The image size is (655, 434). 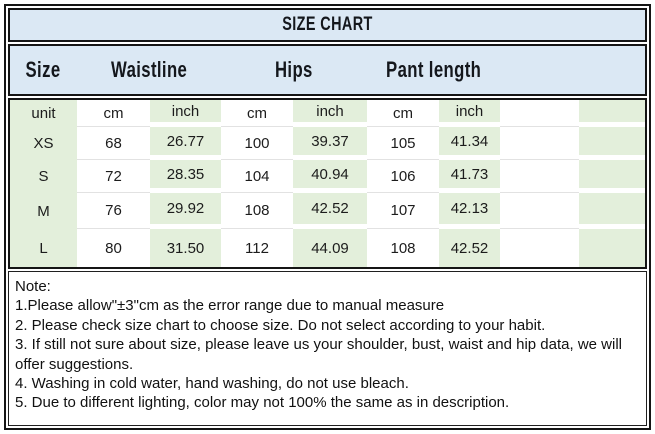 I want to click on header-col-pant-length: Pant length, so click(x=433, y=69).